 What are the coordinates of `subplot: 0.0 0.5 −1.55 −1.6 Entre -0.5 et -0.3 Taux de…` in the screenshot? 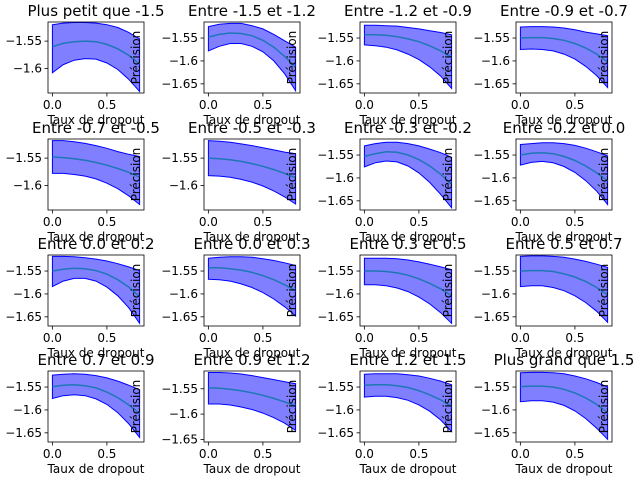 It's located at (238, 181).